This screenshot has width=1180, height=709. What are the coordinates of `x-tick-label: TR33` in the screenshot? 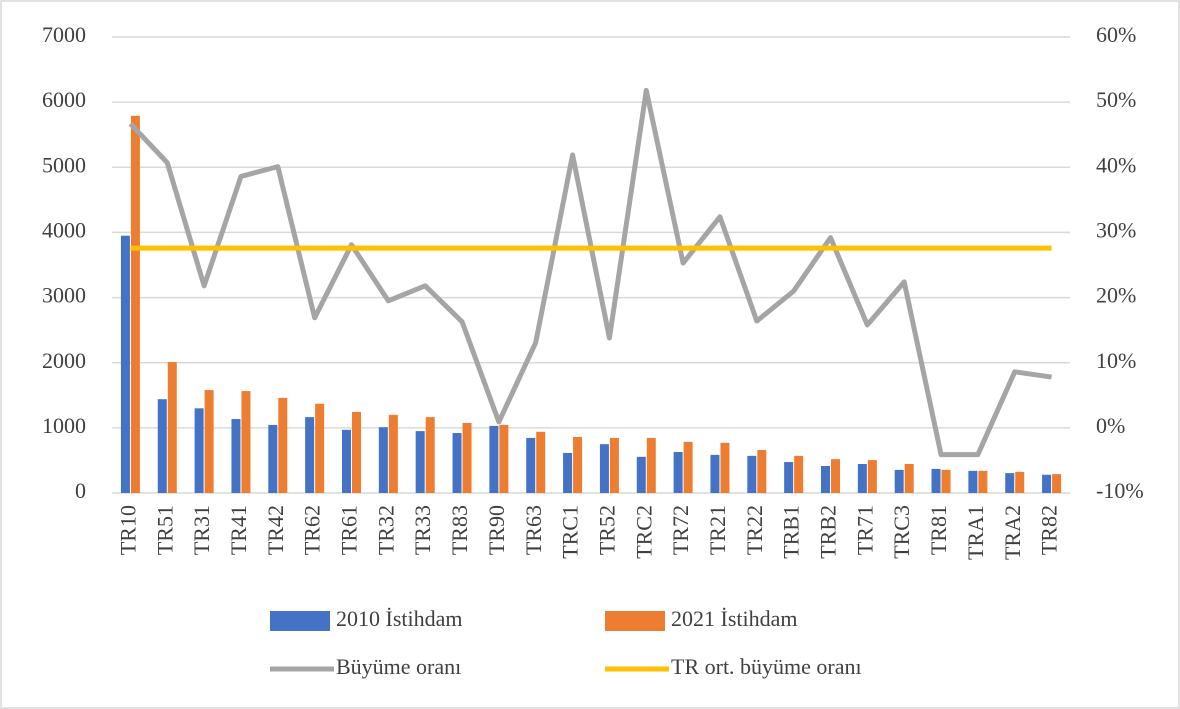 It's located at (422, 530).